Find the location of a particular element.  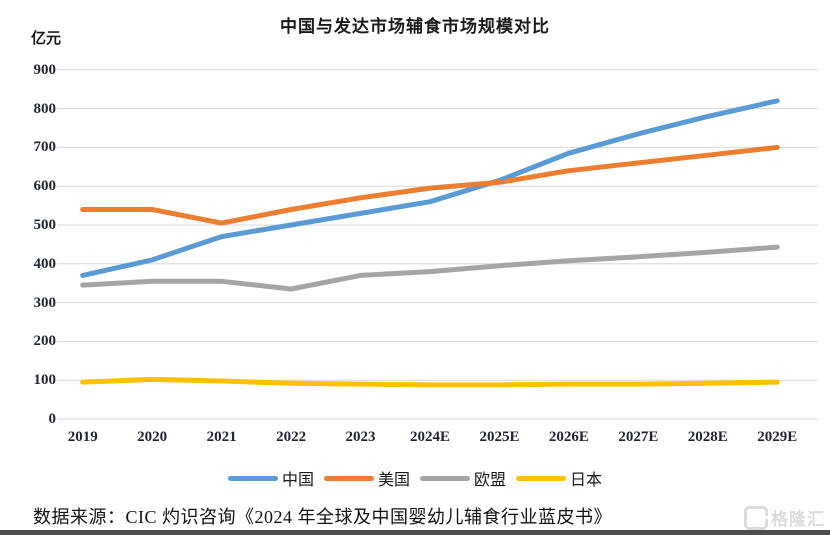

legend-item-美国: 美国 is located at coordinates (366, 478).